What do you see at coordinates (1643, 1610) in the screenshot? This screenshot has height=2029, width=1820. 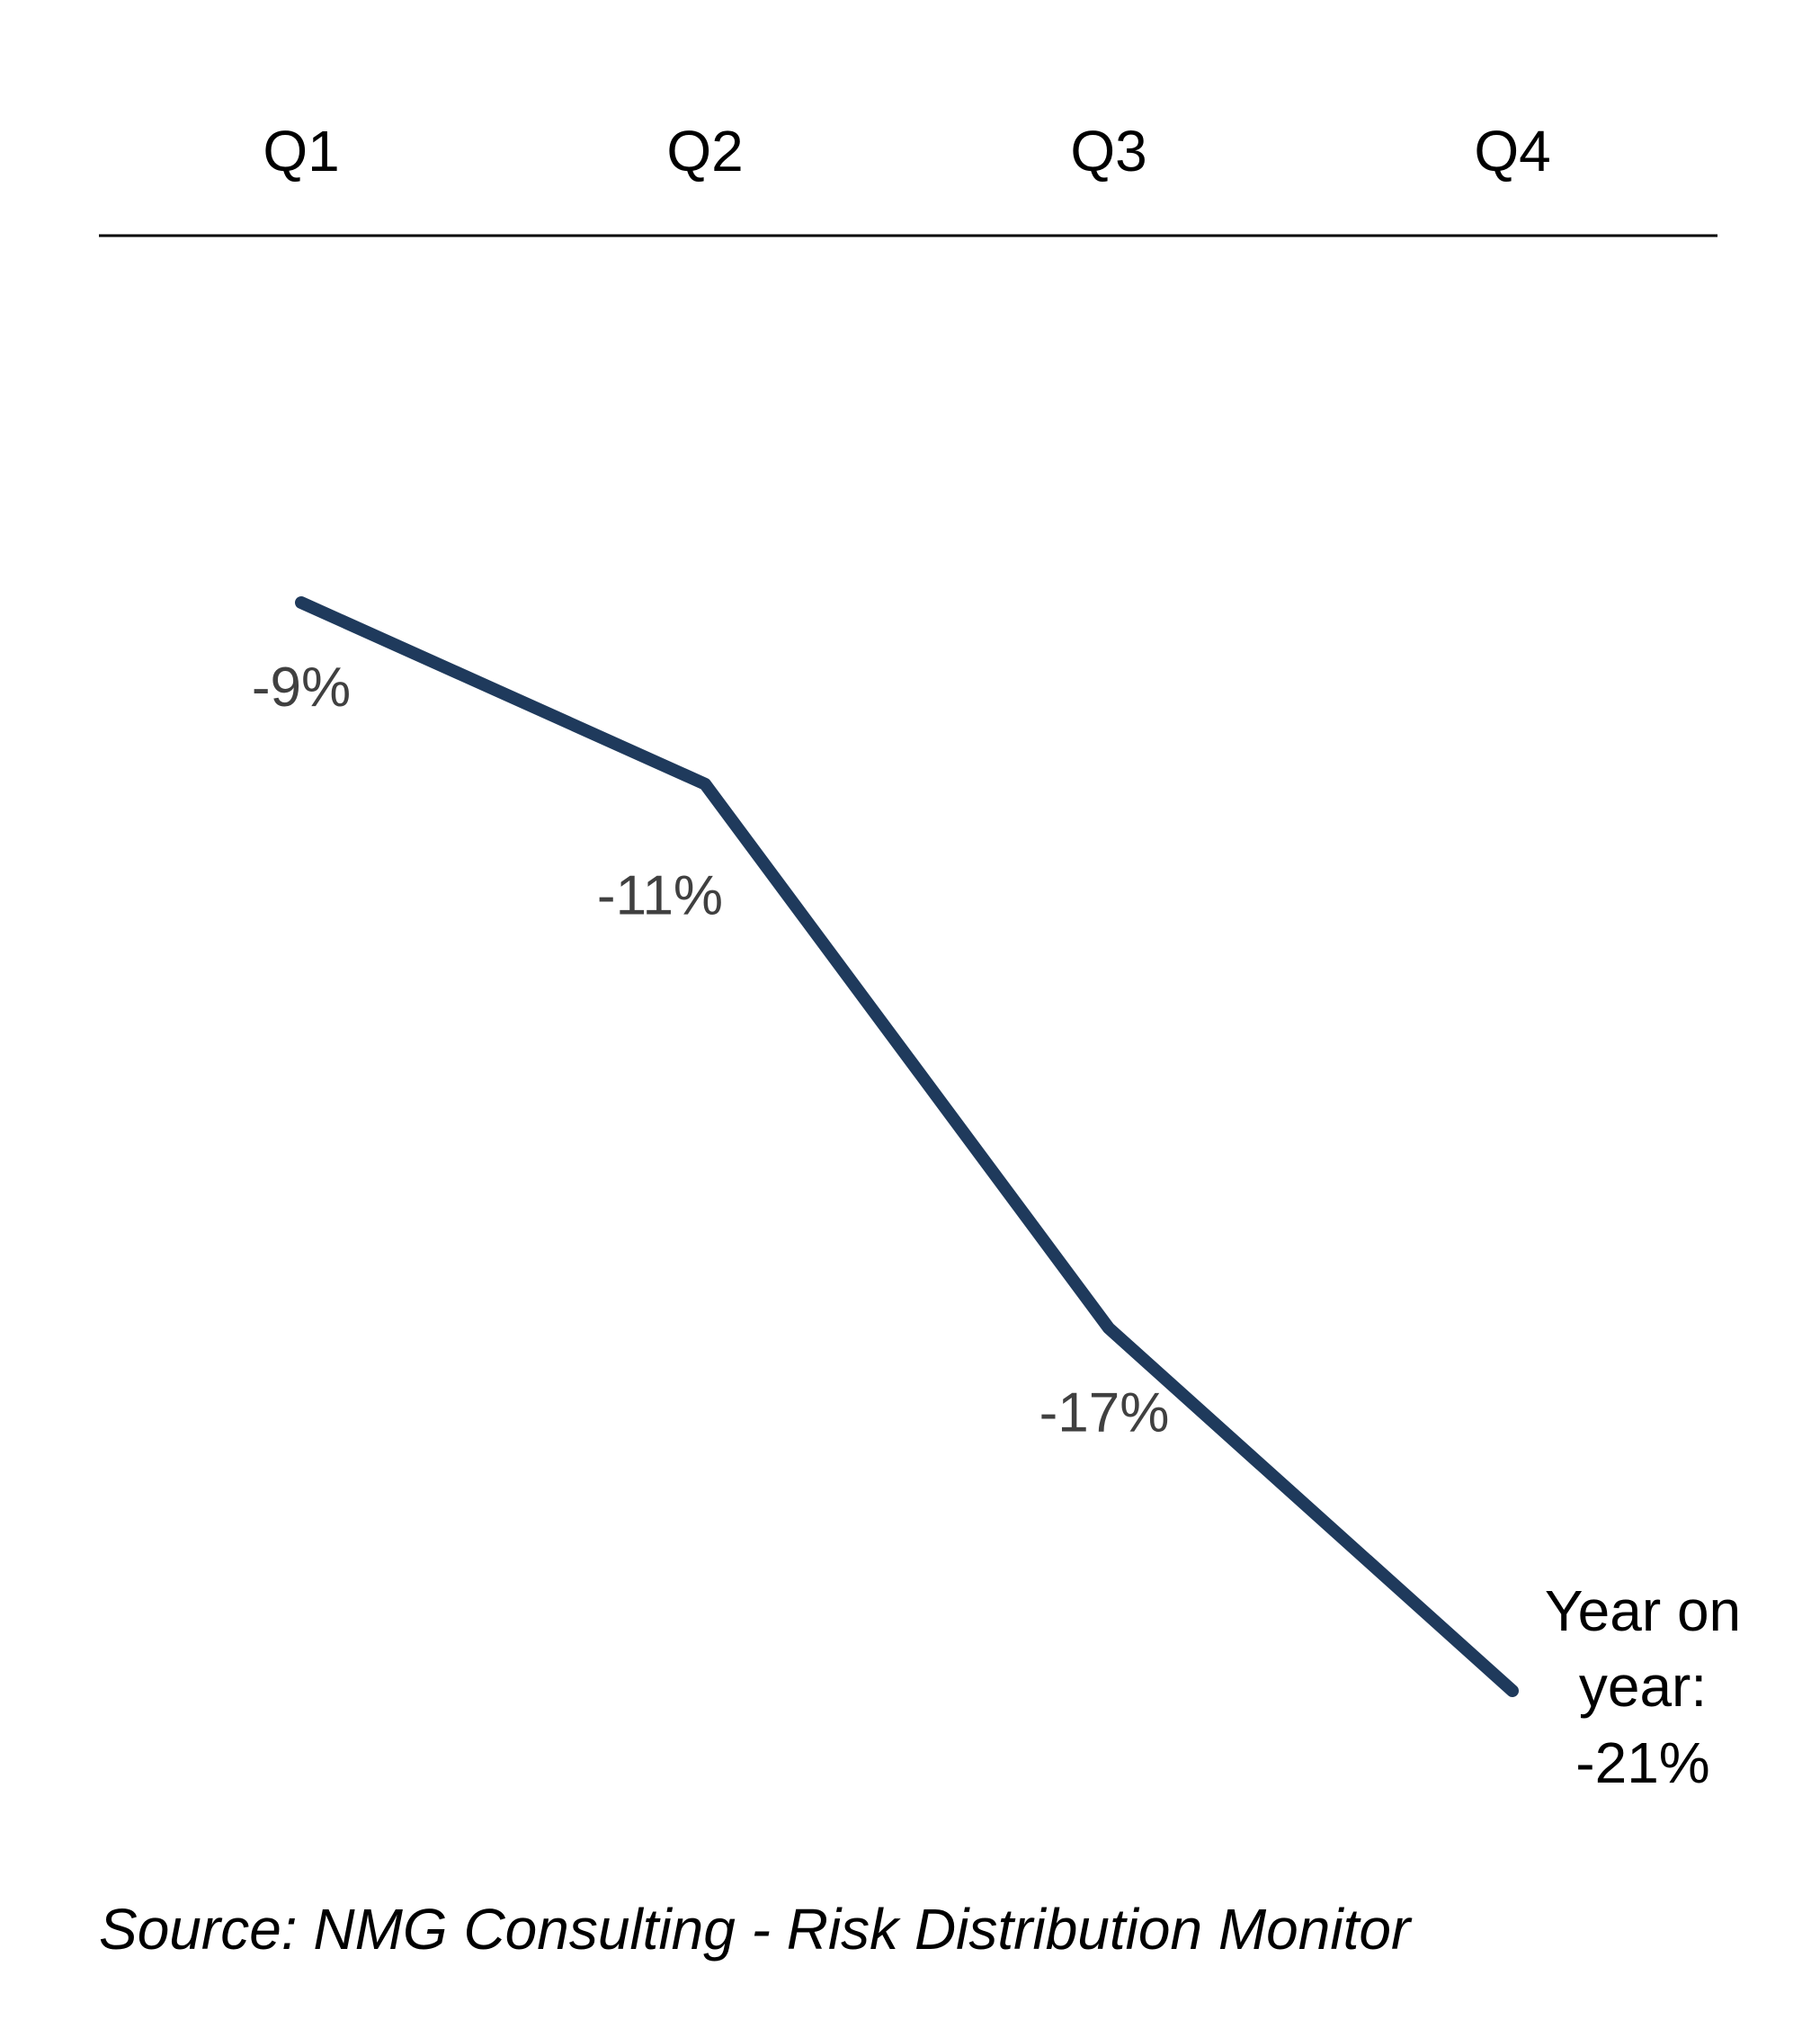 I see `final-label-line: Year on` at bounding box center [1643, 1610].